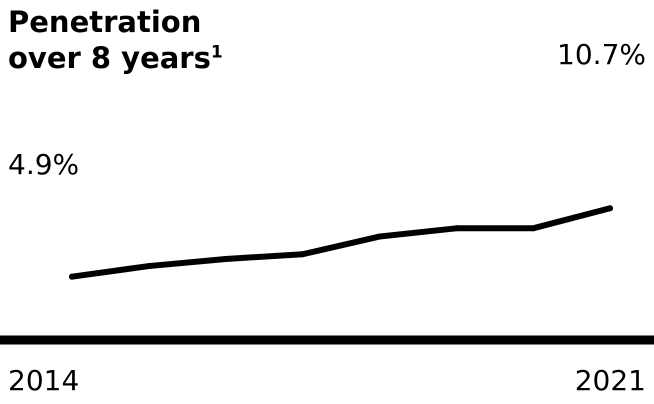 This screenshot has width=654, height=404. What do you see at coordinates (148, 266) in the screenshot?
I see `data-point-2015` at bounding box center [148, 266].